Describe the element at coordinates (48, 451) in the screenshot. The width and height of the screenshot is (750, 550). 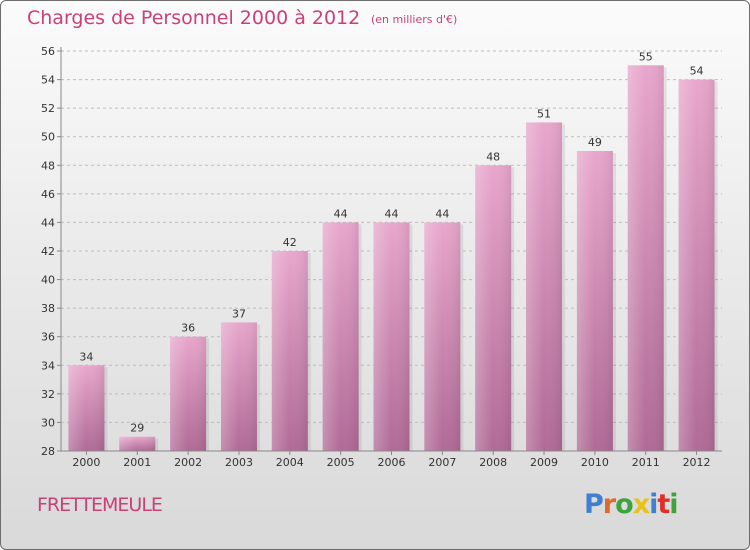
I see `y-tick-label: 28` at that location.